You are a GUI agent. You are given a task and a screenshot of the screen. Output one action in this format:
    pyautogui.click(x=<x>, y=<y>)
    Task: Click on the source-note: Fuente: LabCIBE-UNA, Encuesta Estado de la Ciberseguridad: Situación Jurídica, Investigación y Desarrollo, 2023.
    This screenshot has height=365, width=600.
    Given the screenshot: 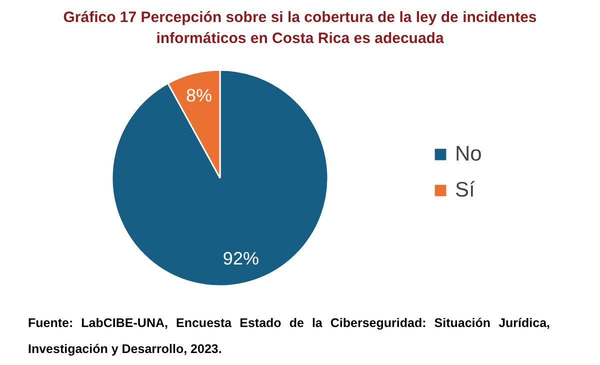 What is the action you would take?
    pyautogui.click(x=289, y=336)
    